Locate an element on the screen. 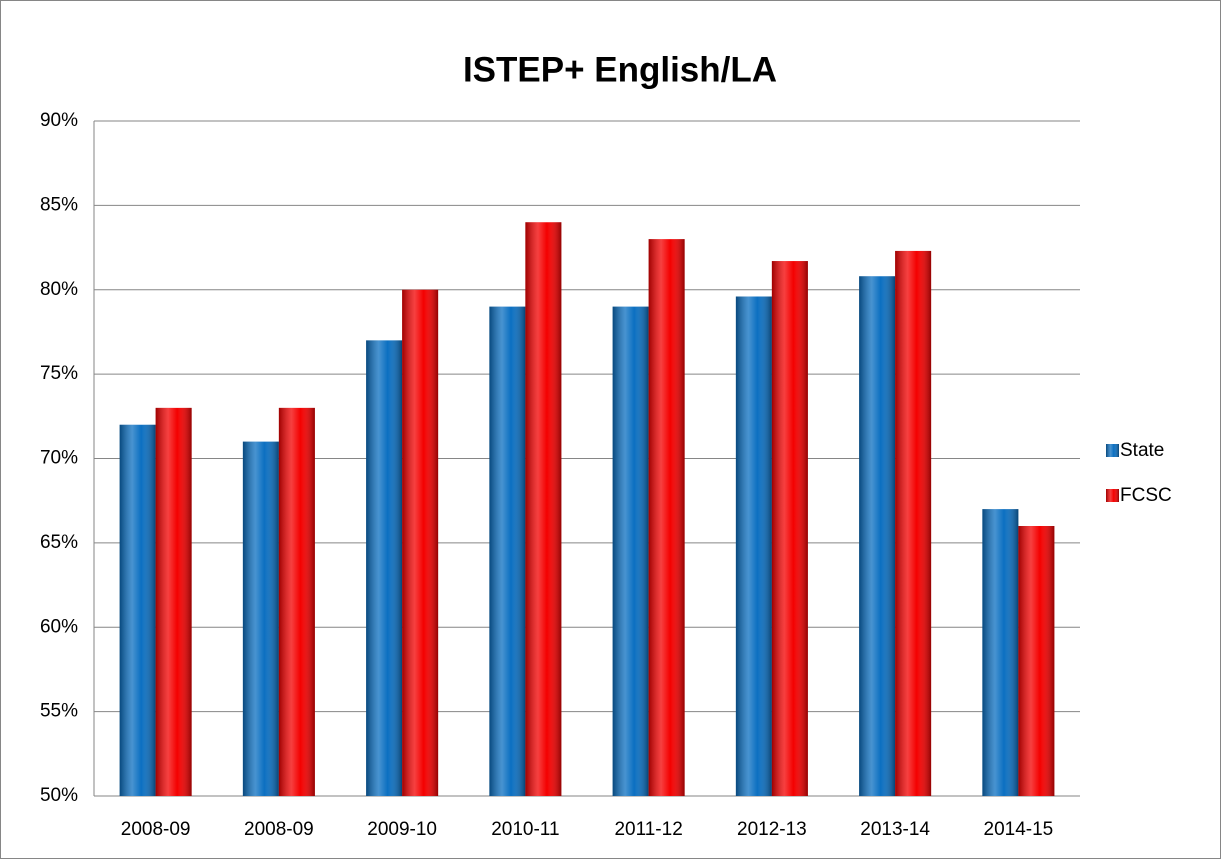 The height and width of the screenshot is (859, 1221). x-tick-label: 2011-12 is located at coordinates (648, 829).